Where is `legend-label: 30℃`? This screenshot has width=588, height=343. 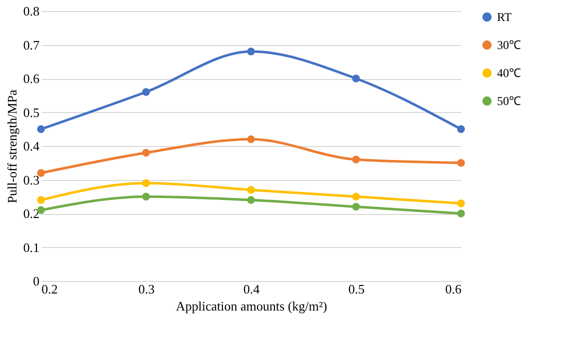 legend-label: 30℃ is located at coordinates (509, 45).